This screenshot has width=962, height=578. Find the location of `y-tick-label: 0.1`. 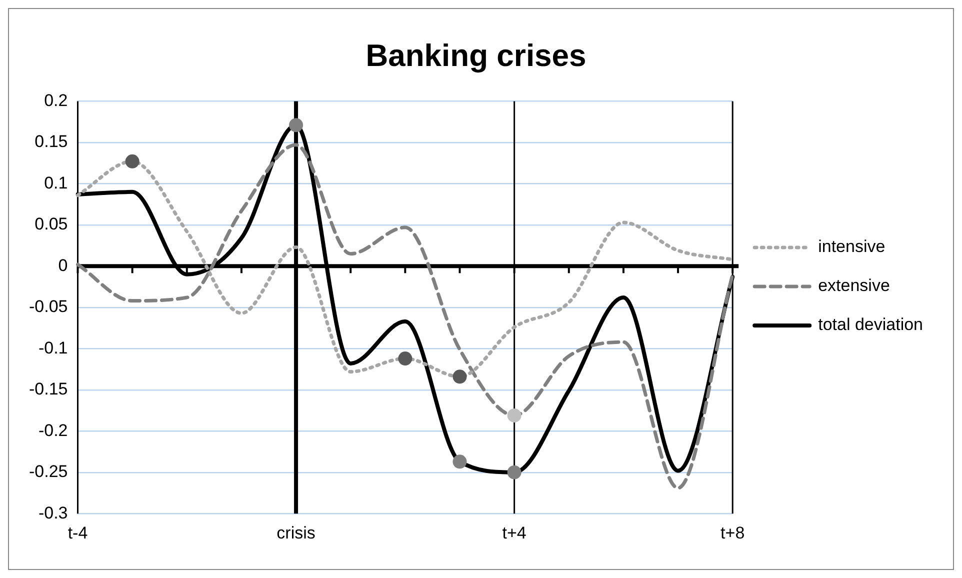

y-tick-label: 0.1 is located at coordinates (56, 182).